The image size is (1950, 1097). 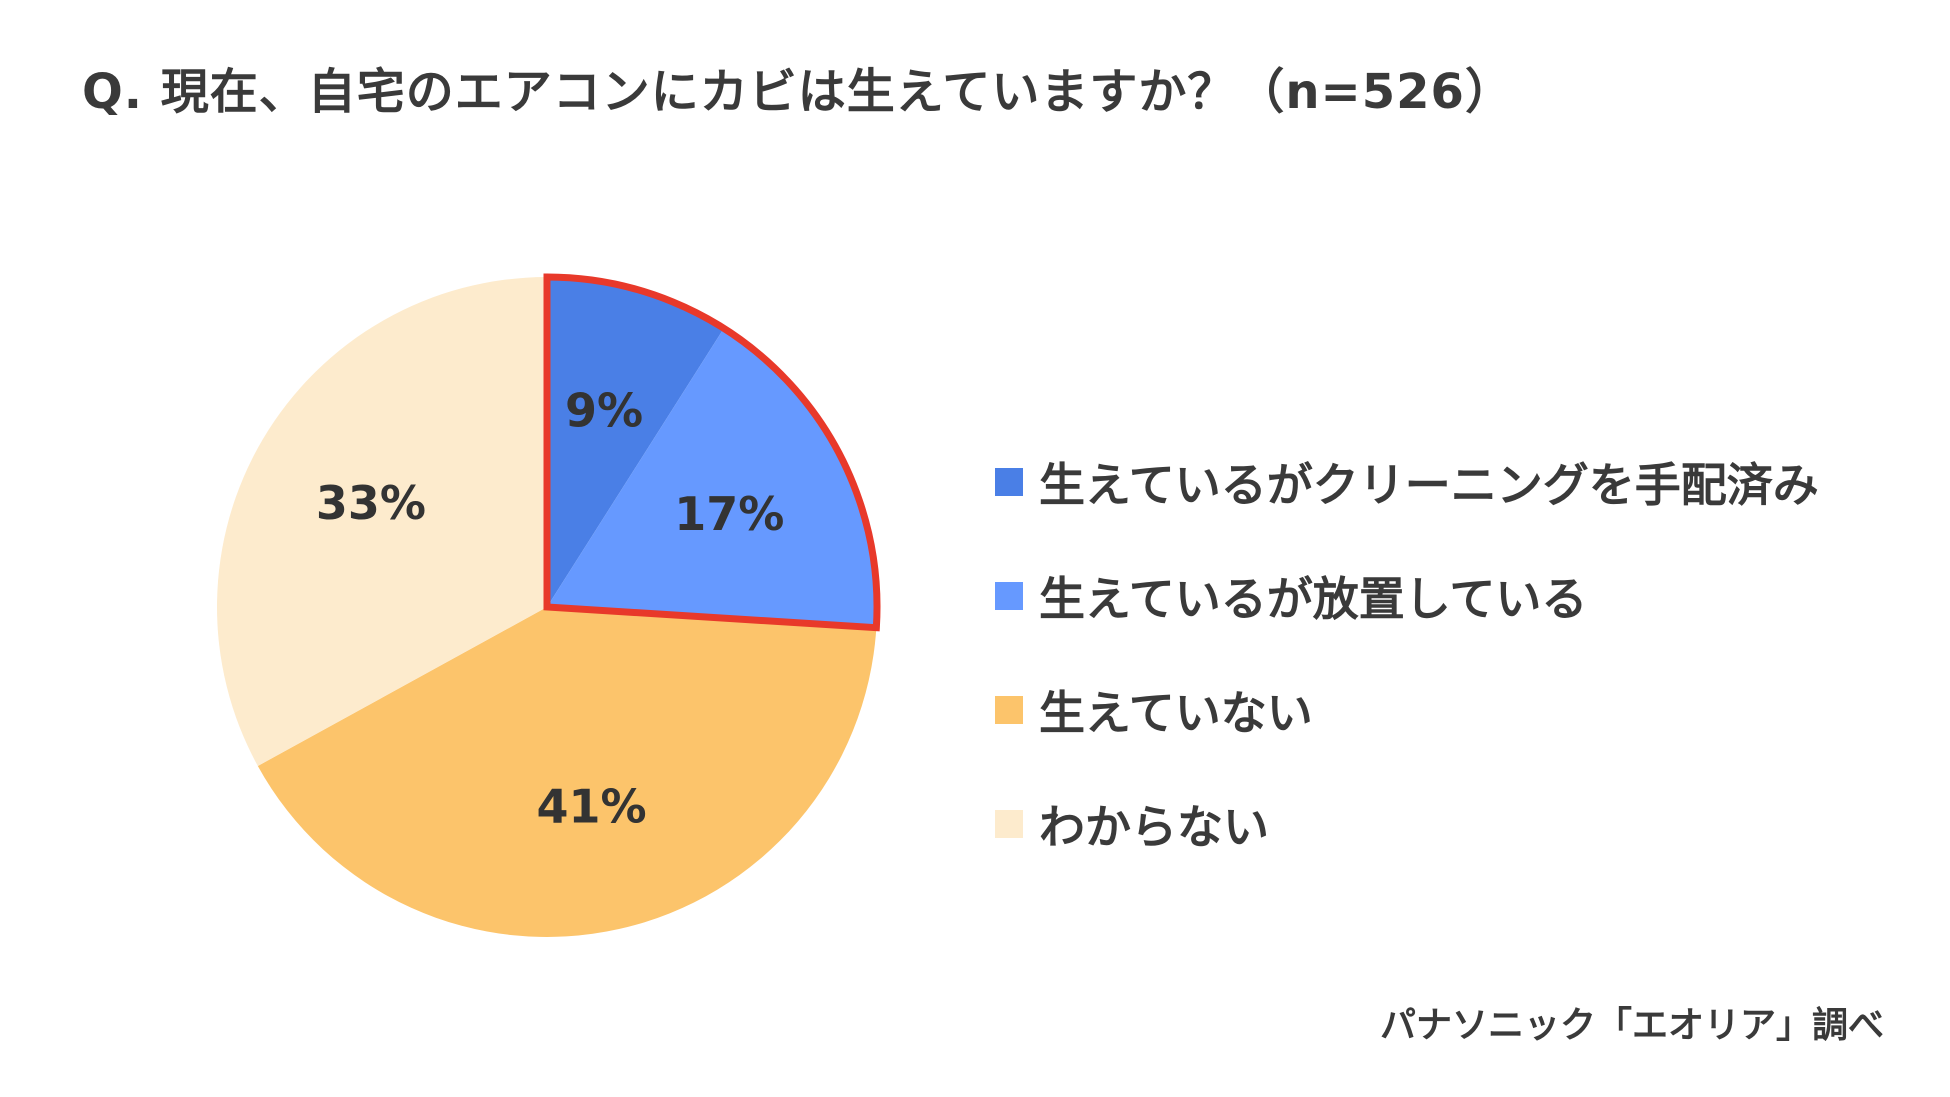 I want to click on slice-value-label: 17%, so click(x=729, y=514).